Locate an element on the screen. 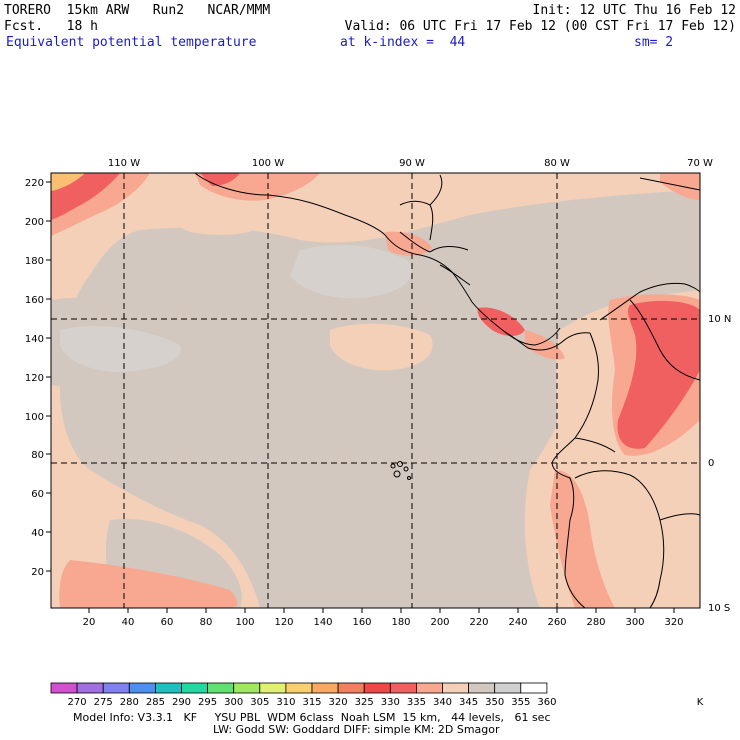 The height and width of the screenshot is (740, 740). colorbar-label: 345 is located at coordinates (468, 702).